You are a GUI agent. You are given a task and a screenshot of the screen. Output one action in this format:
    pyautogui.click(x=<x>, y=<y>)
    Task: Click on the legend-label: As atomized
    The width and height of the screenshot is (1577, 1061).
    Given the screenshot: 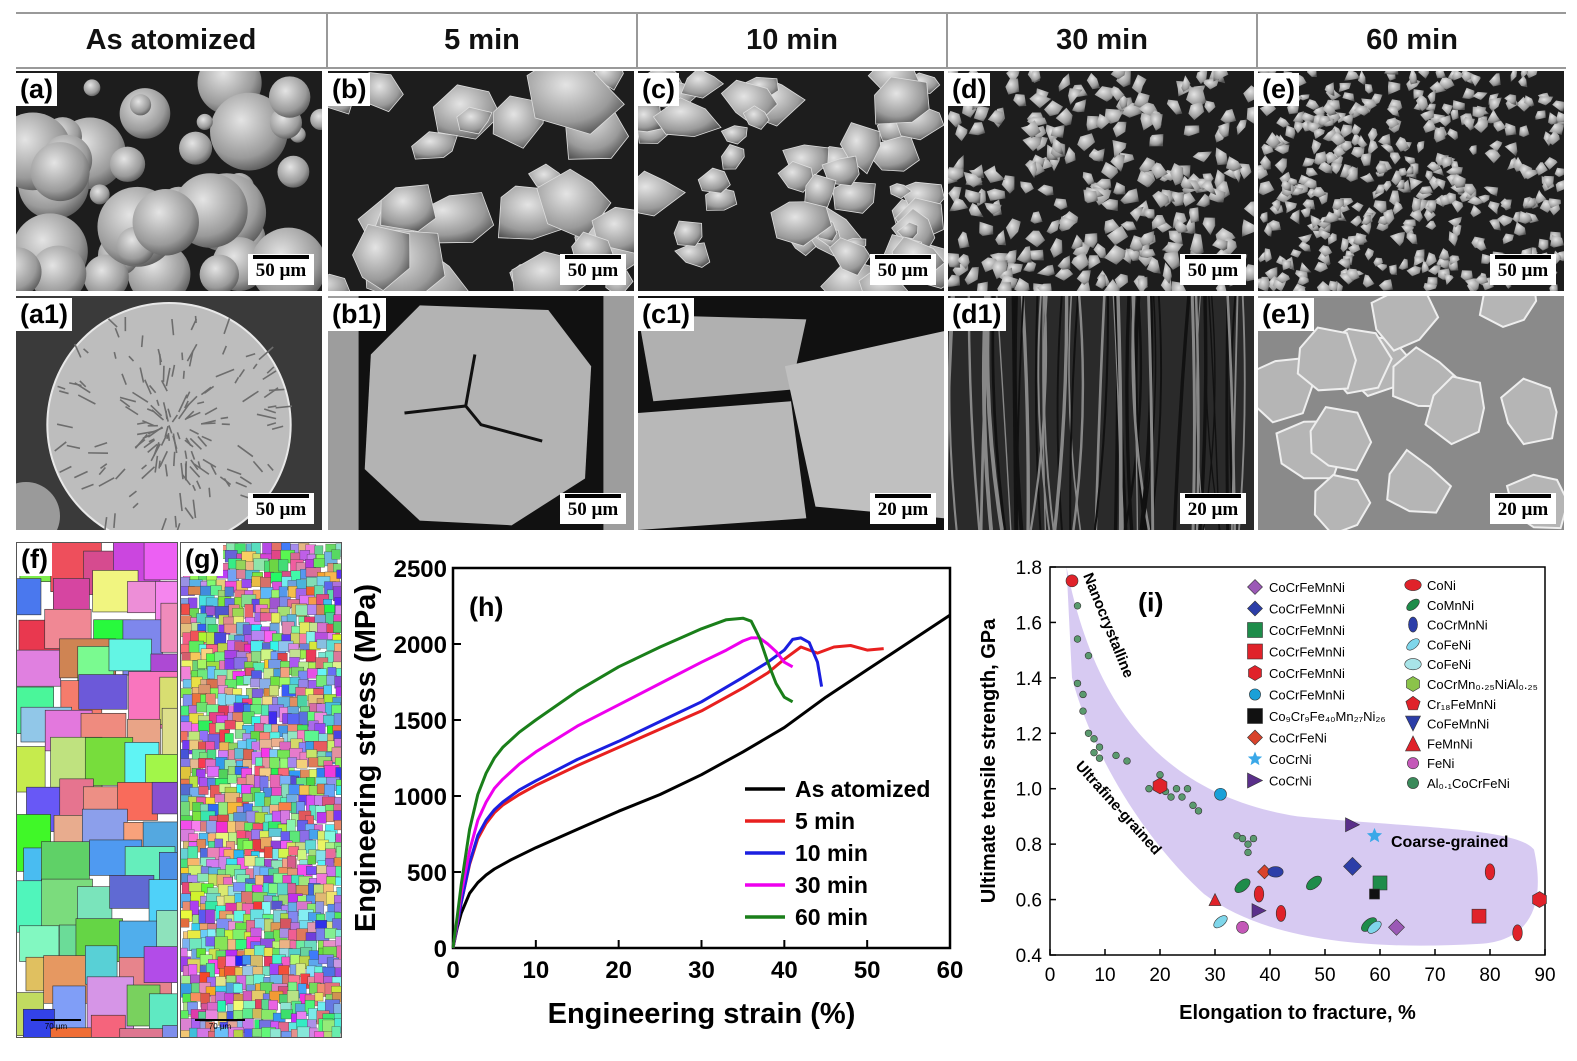 What is the action you would take?
    pyautogui.click(x=862, y=789)
    